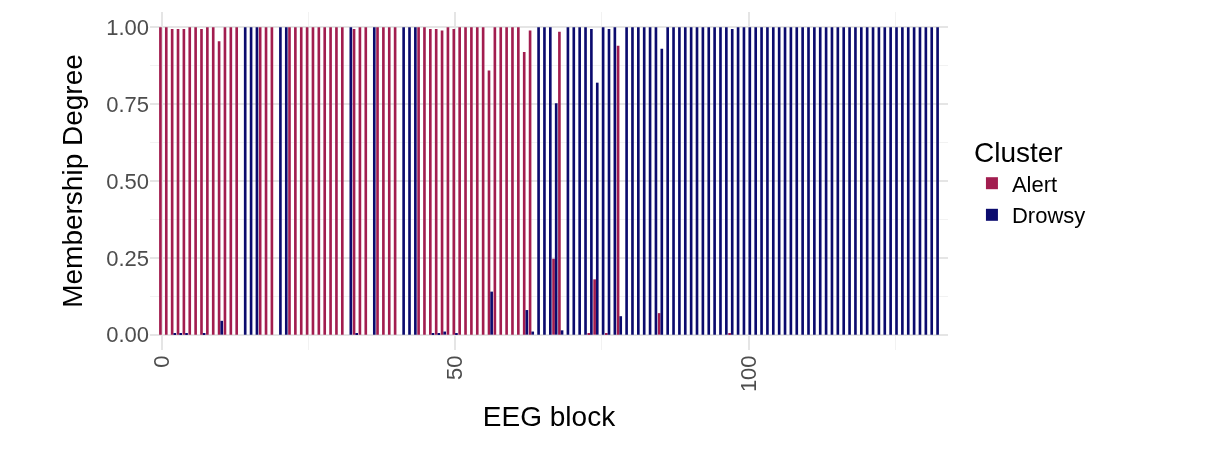  What do you see at coordinates (1034, 184) in the screenshot?
I see `legend-label: Alert` at bounding box center [1034, 184].